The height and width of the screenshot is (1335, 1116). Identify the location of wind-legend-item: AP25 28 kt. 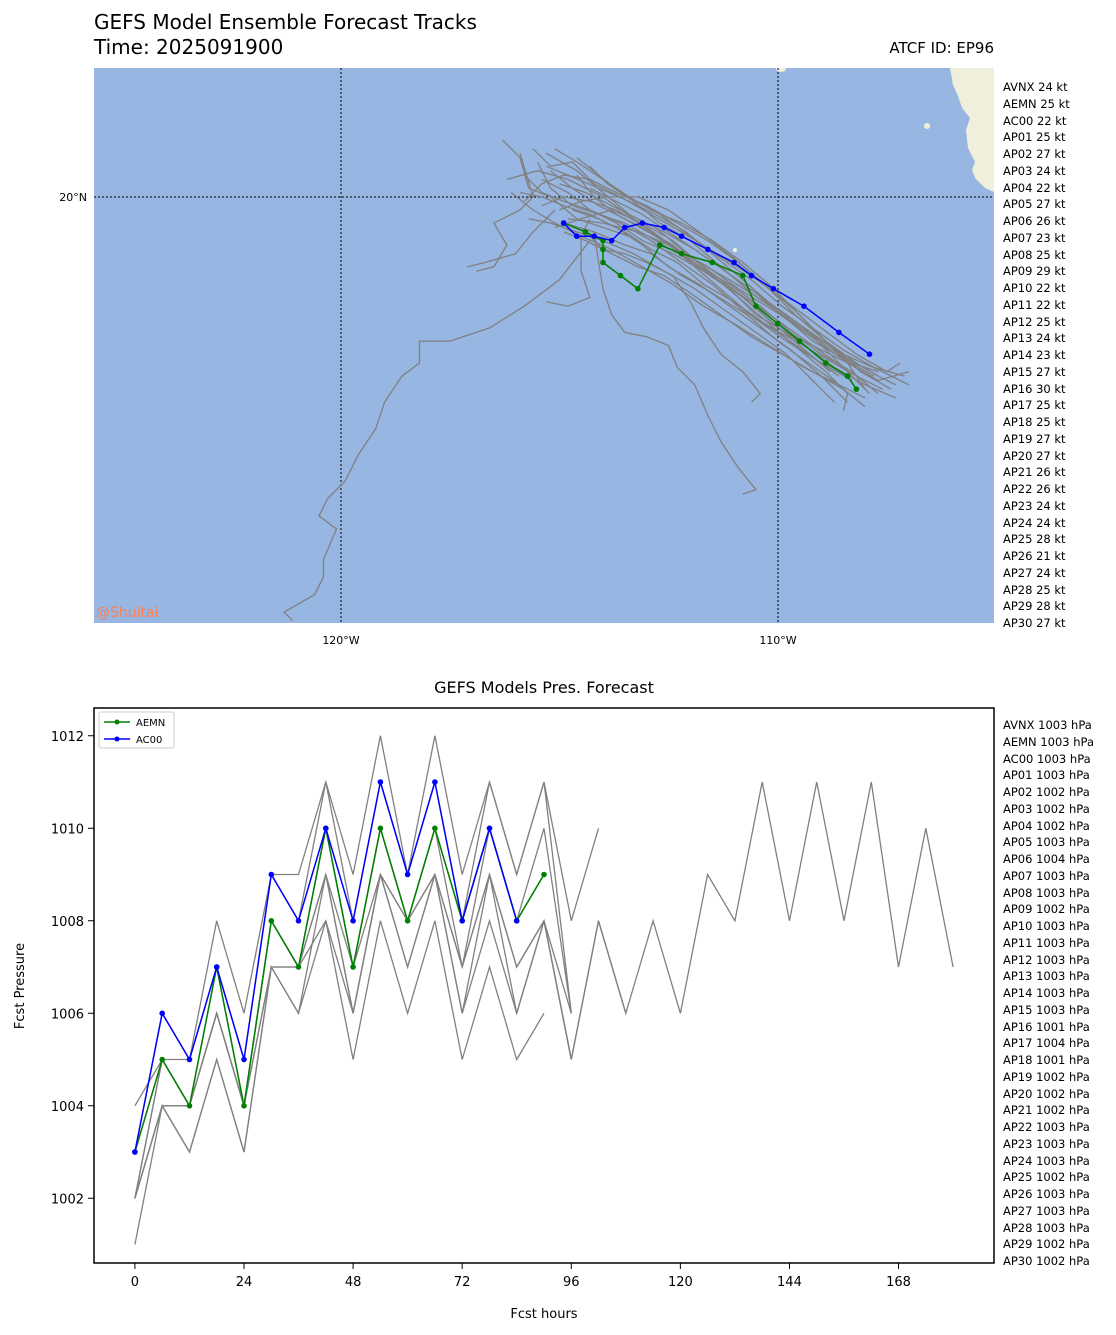
(1034, 539).